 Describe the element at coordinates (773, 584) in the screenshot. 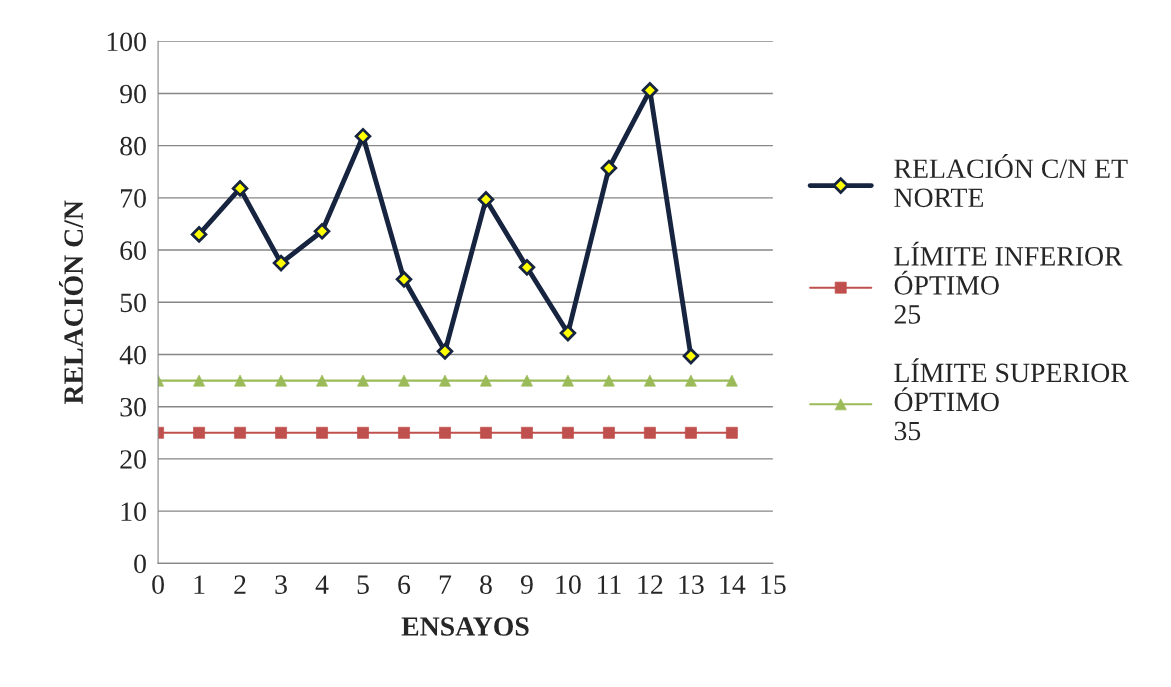

I see `x-tick-label: 15` at that location.